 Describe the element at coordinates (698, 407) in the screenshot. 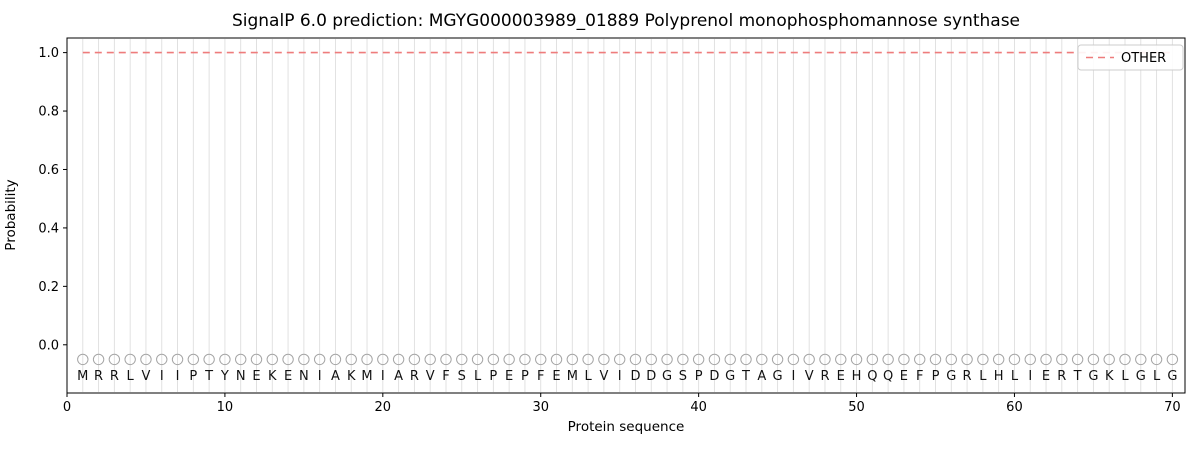

I see `x-tick-label: 40` at that location.